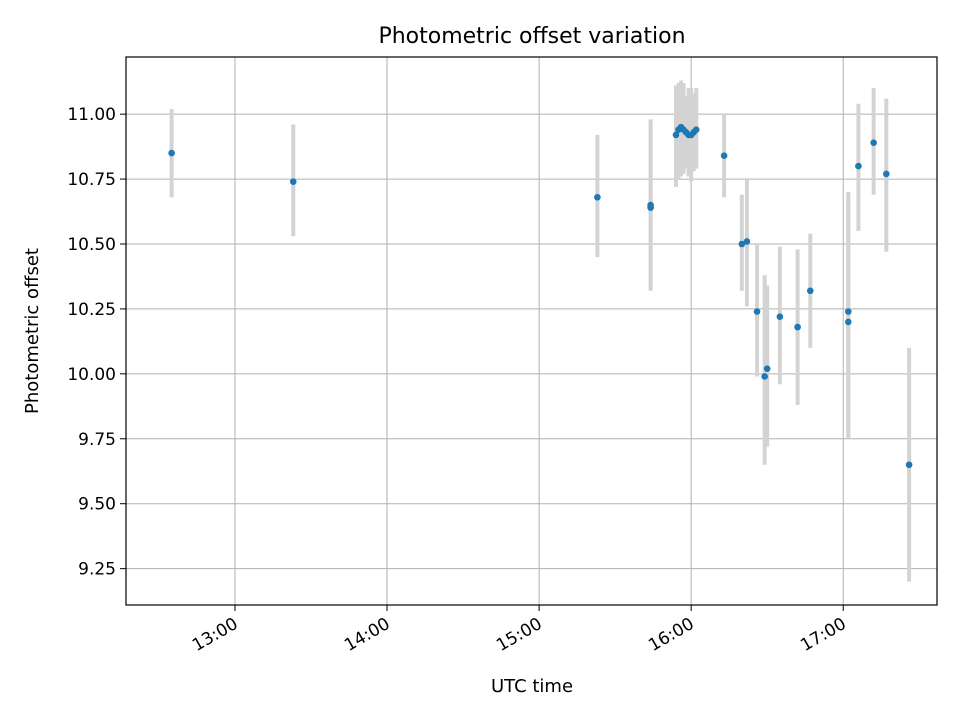 This screenshot has width=960, height=720. What do you see at coordinates (91, 375) in the screenshot?
I see `y-tick-label: 10.00` at bounding box center [91, 375].